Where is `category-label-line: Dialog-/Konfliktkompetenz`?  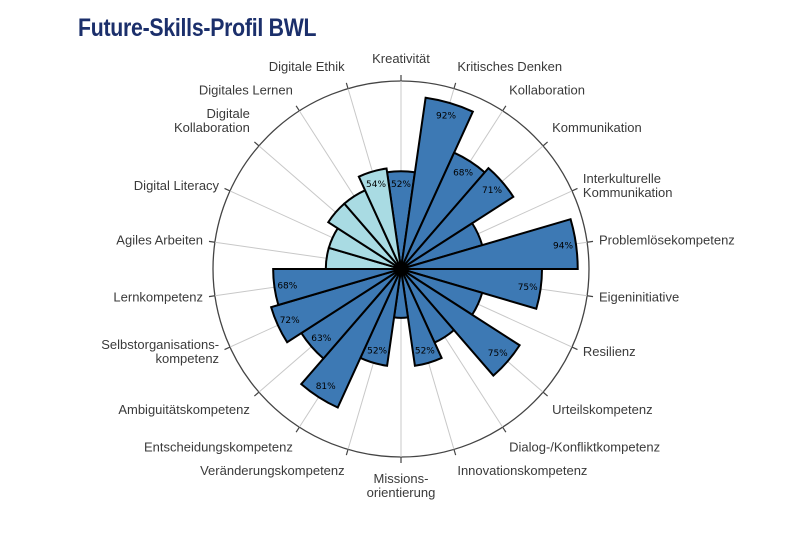
category-label-line: Dialog-/Konfliktkompetenz is located at coordinates (584, 446).